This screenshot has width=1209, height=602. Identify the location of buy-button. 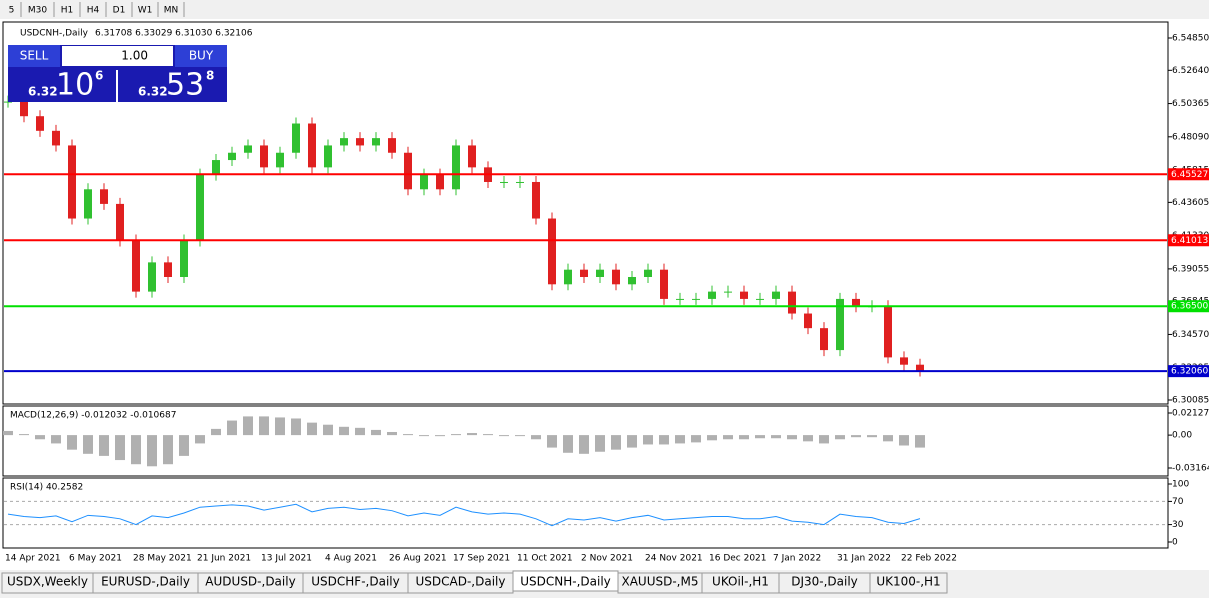
(201, 56).